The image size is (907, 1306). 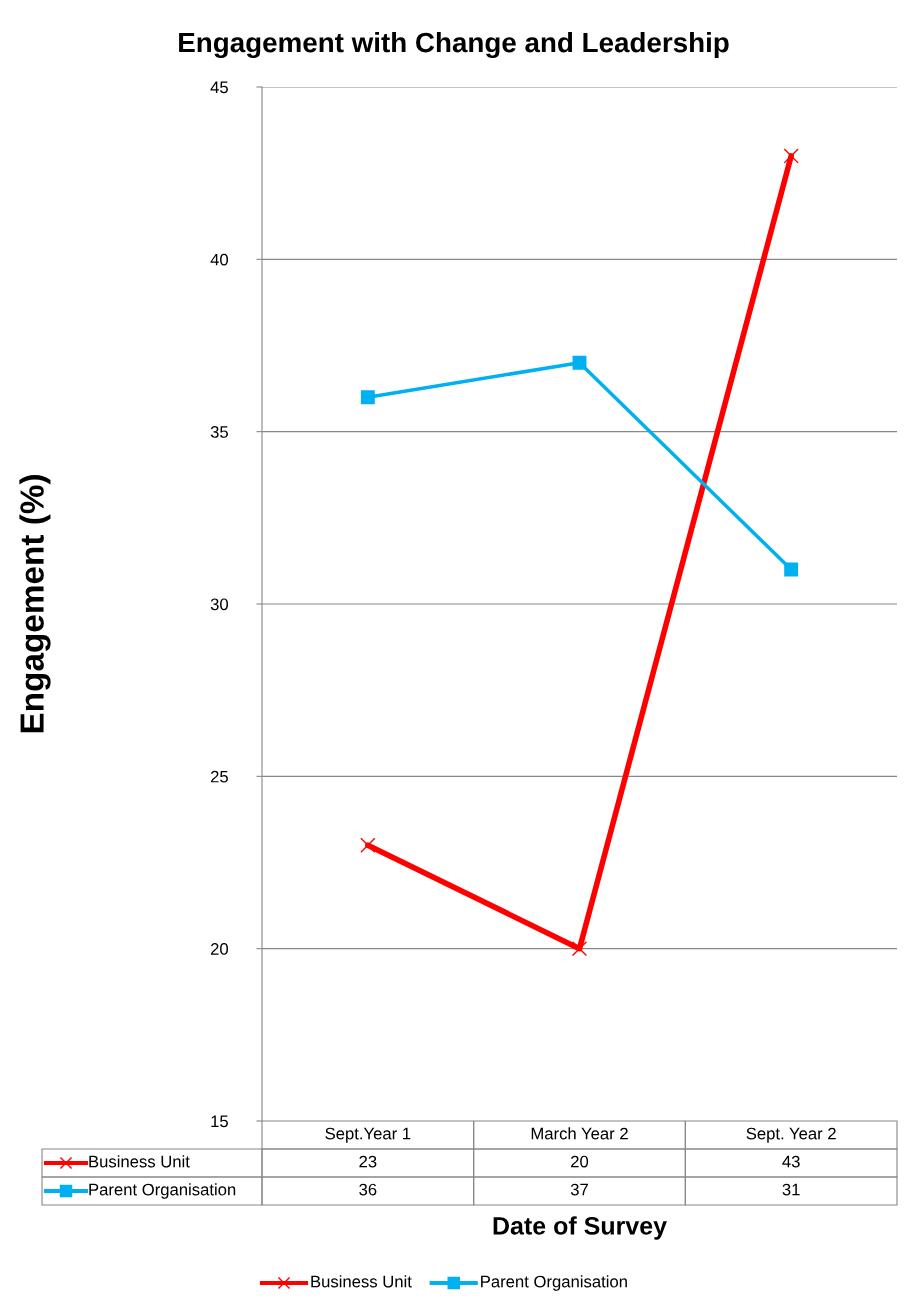 What do you see at coordinates (139, 1161) in the screenshot?
I see `legend-label: Business Unit` at bounding box center [139, 1161].